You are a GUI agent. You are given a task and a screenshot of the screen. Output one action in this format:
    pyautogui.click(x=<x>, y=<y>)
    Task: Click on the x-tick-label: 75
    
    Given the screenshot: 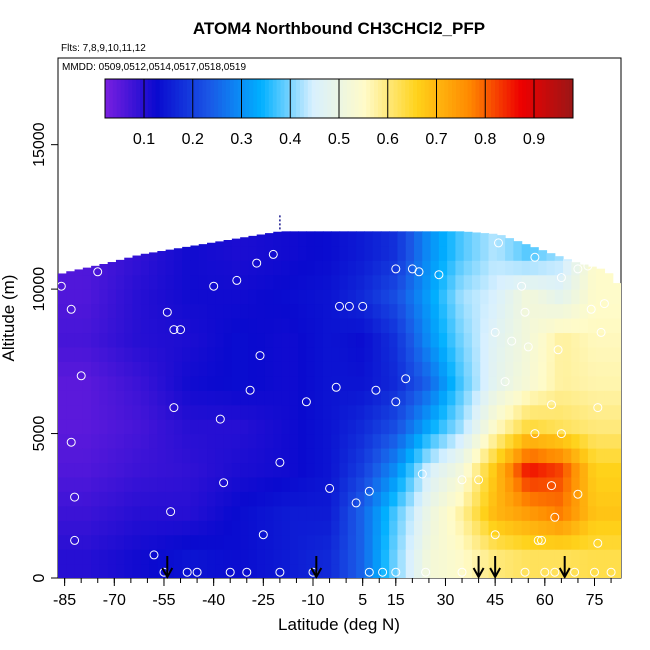 What is the action you would take?
    pyautogui.click(x=595, y=600)
    